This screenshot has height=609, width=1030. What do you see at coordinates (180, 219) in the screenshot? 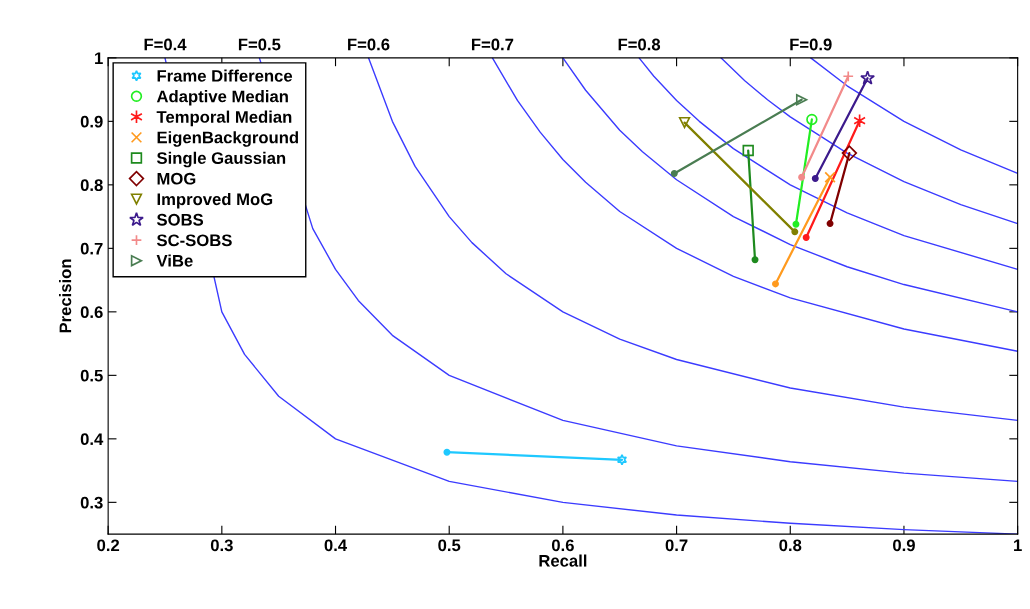
I see `legend-label: SOBS` at bounding box center [180, 219].